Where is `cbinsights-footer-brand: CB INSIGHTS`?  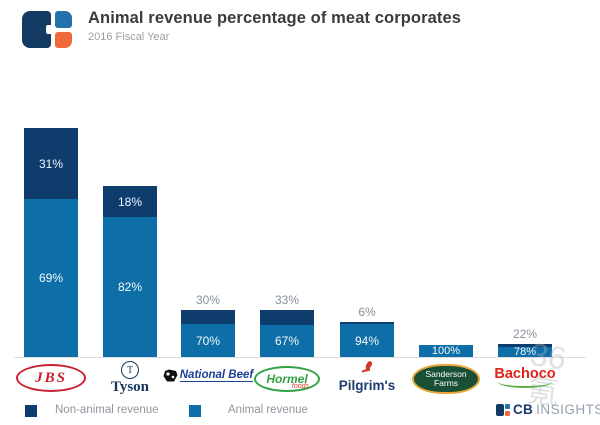 cbinsights-footer-brand: CB INSIGHTS is located at coordinates (548, 409).